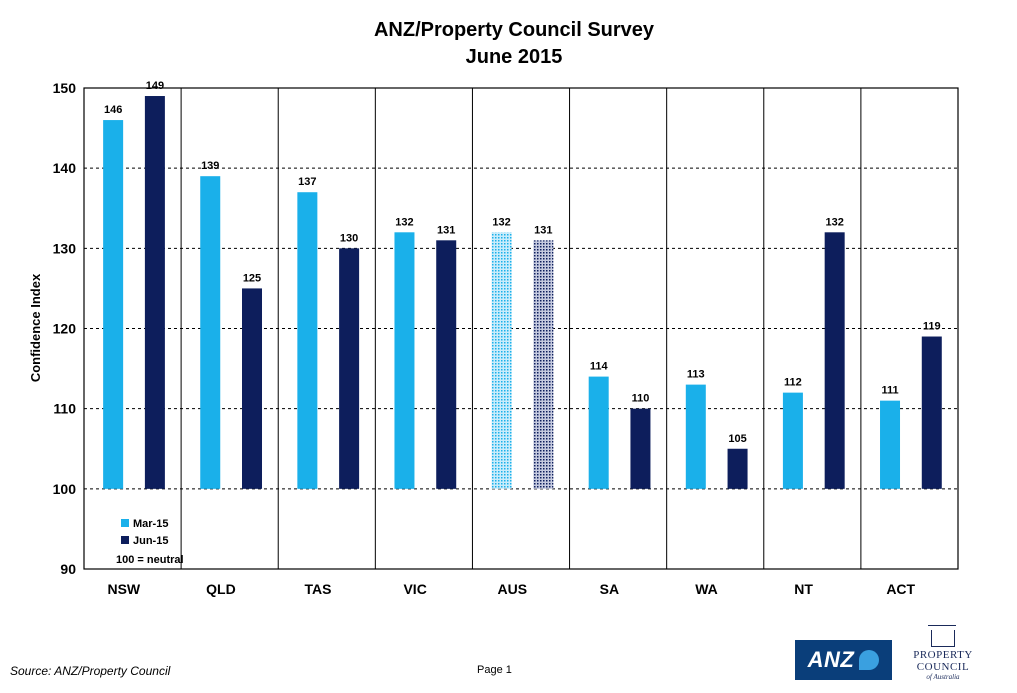 This screenshot has width=1017, height=693. I want to click on data-label-tas-mar-15: 137, so click(307, 182).